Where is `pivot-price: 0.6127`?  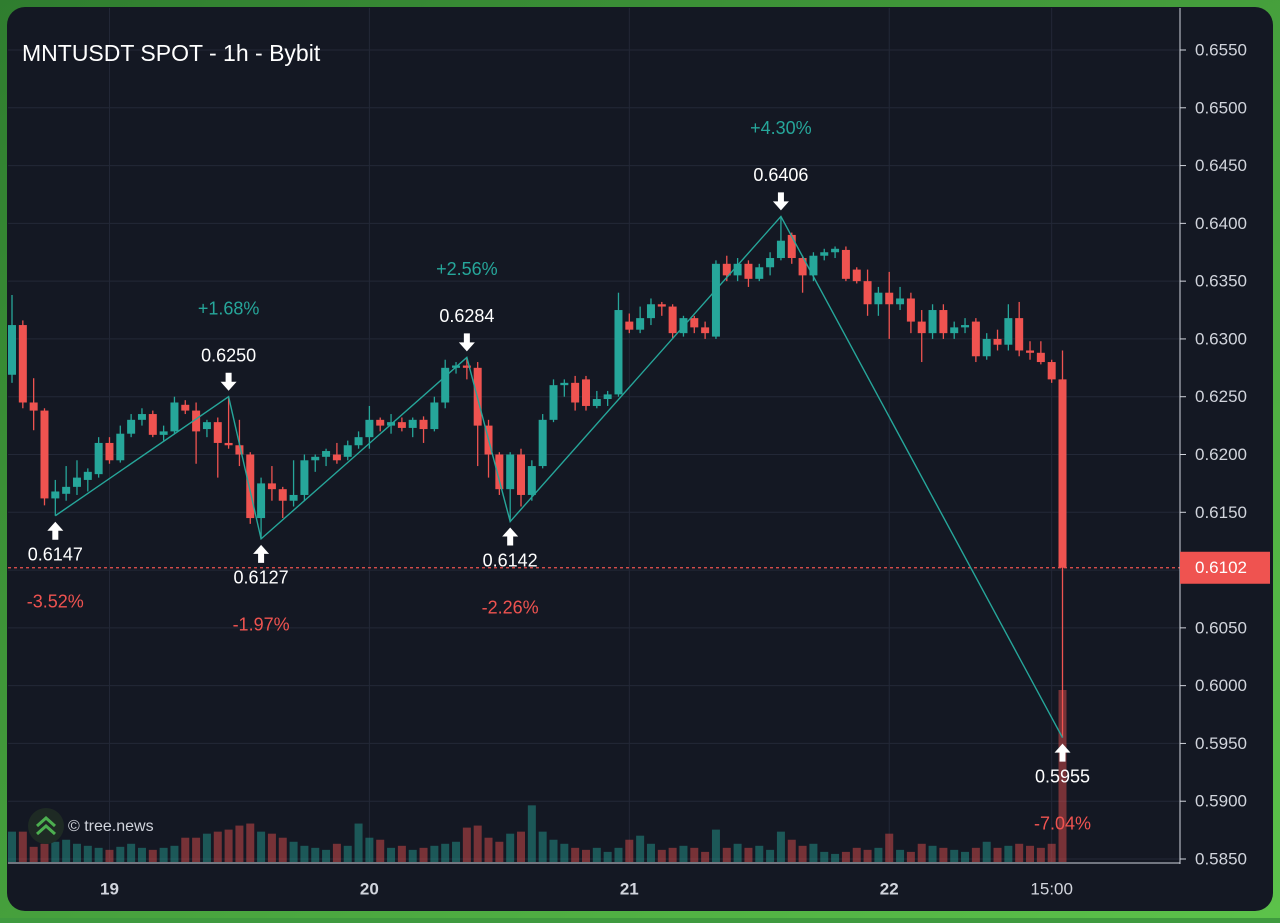
pivot-price: 0.6127 is located at coordinates (261, 578).